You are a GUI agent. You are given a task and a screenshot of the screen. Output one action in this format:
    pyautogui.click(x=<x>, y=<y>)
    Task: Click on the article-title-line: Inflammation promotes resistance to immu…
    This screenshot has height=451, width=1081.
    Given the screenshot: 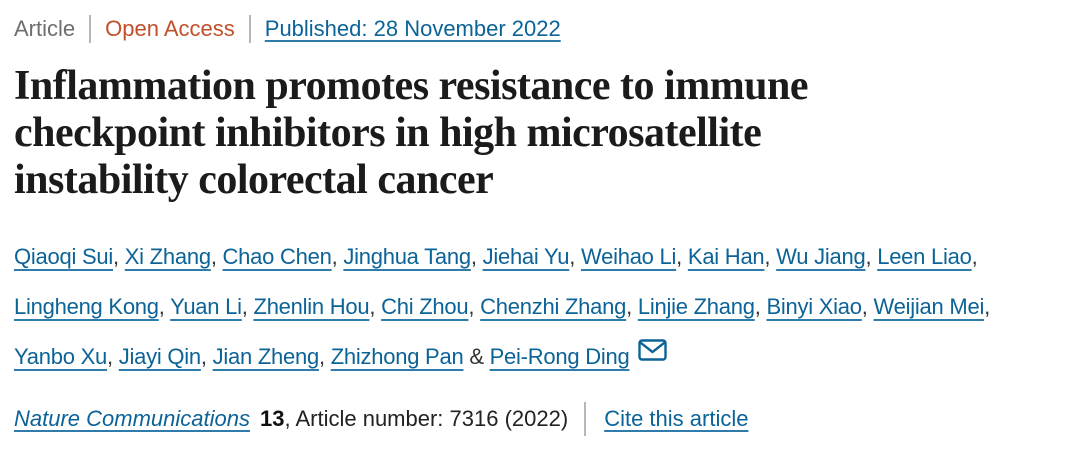 What is the action you would take?
    pyautogui.click(x=411, y=86)
    